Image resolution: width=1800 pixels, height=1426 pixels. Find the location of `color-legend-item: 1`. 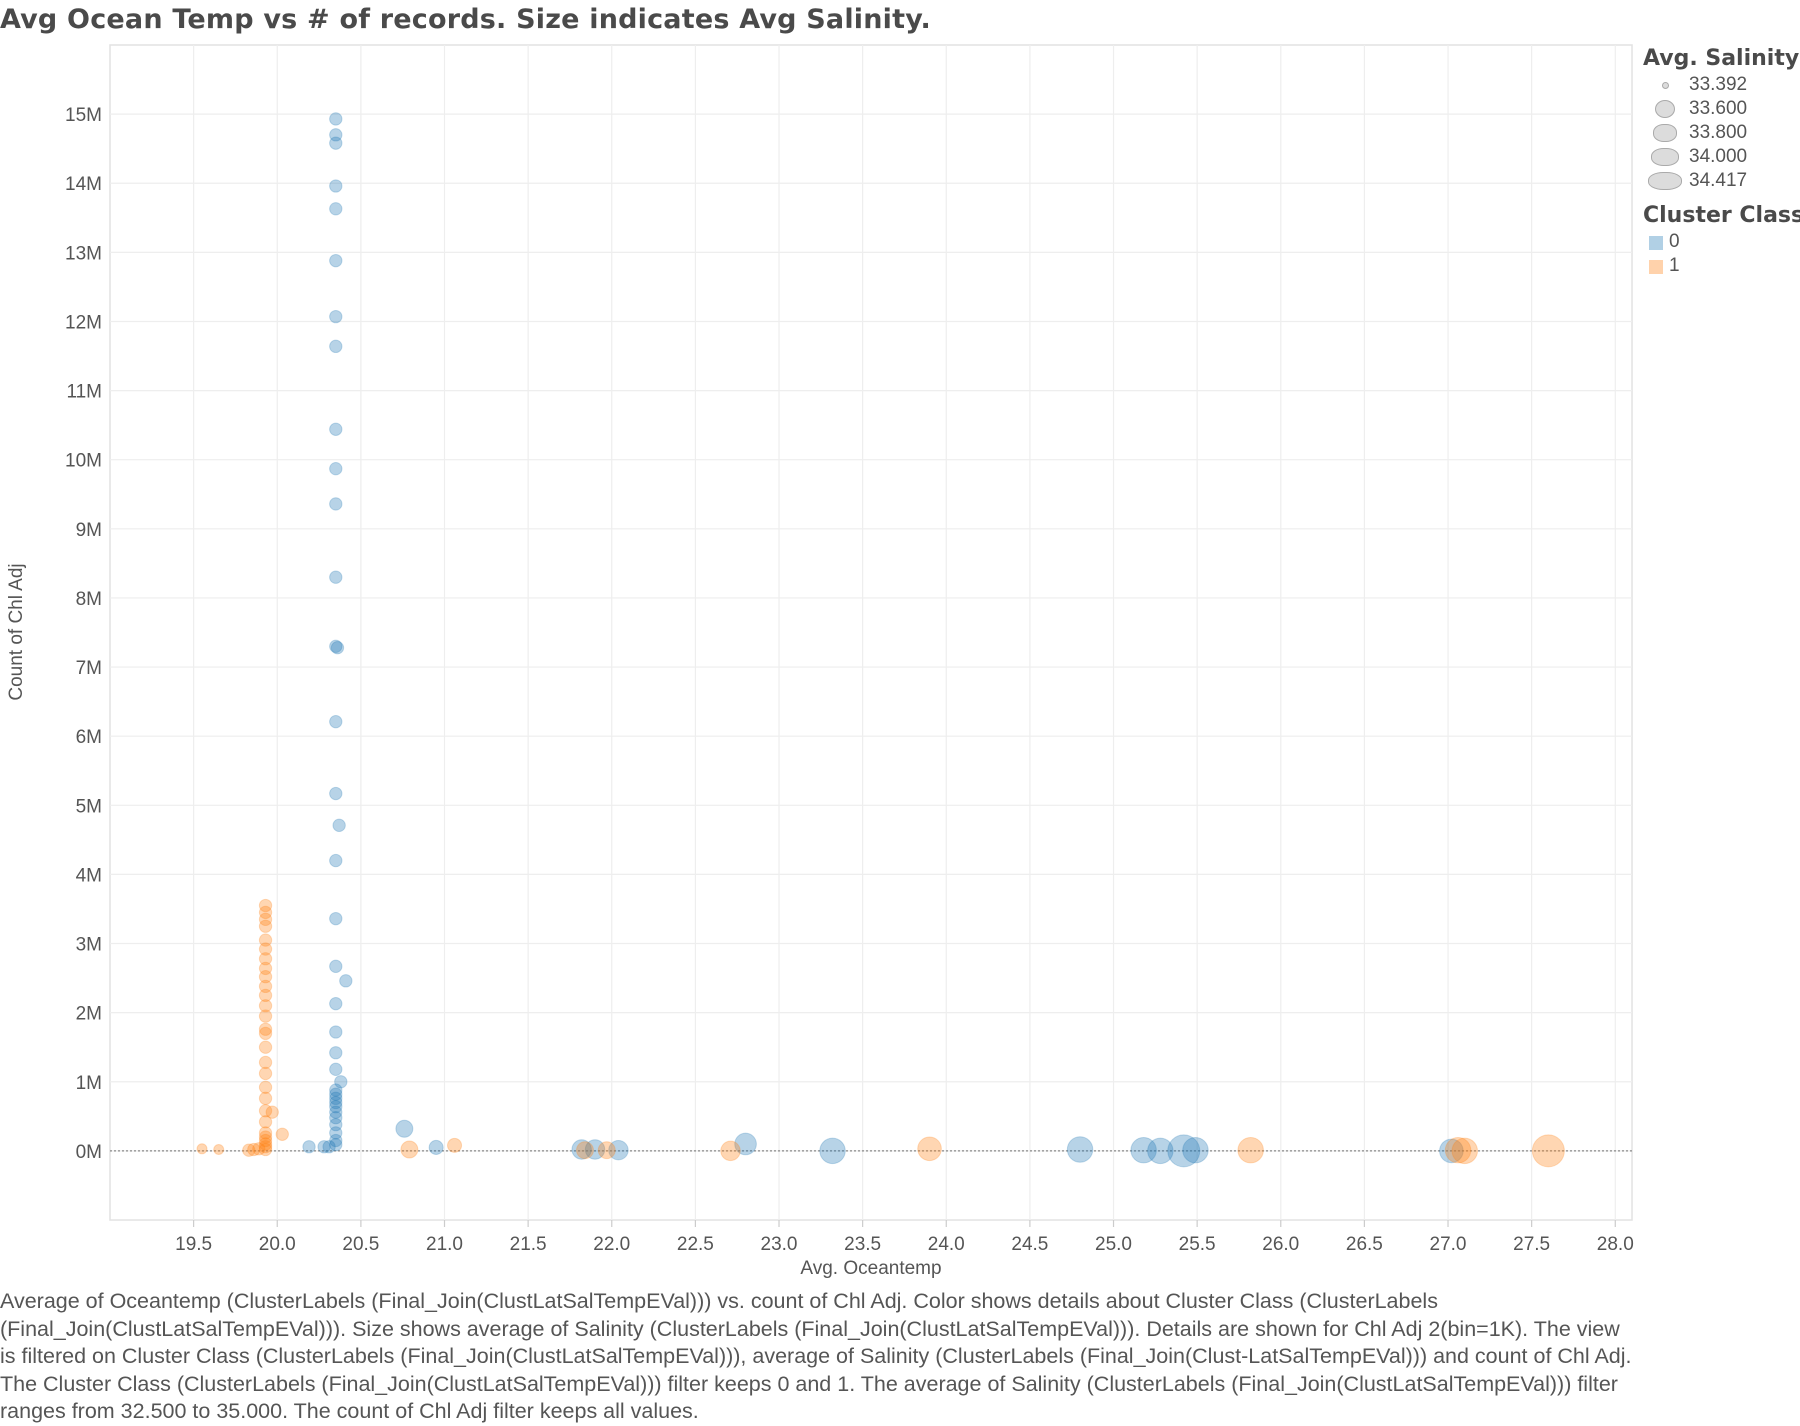

color-legend-item: 1 is located at coordinates (1721, 266).